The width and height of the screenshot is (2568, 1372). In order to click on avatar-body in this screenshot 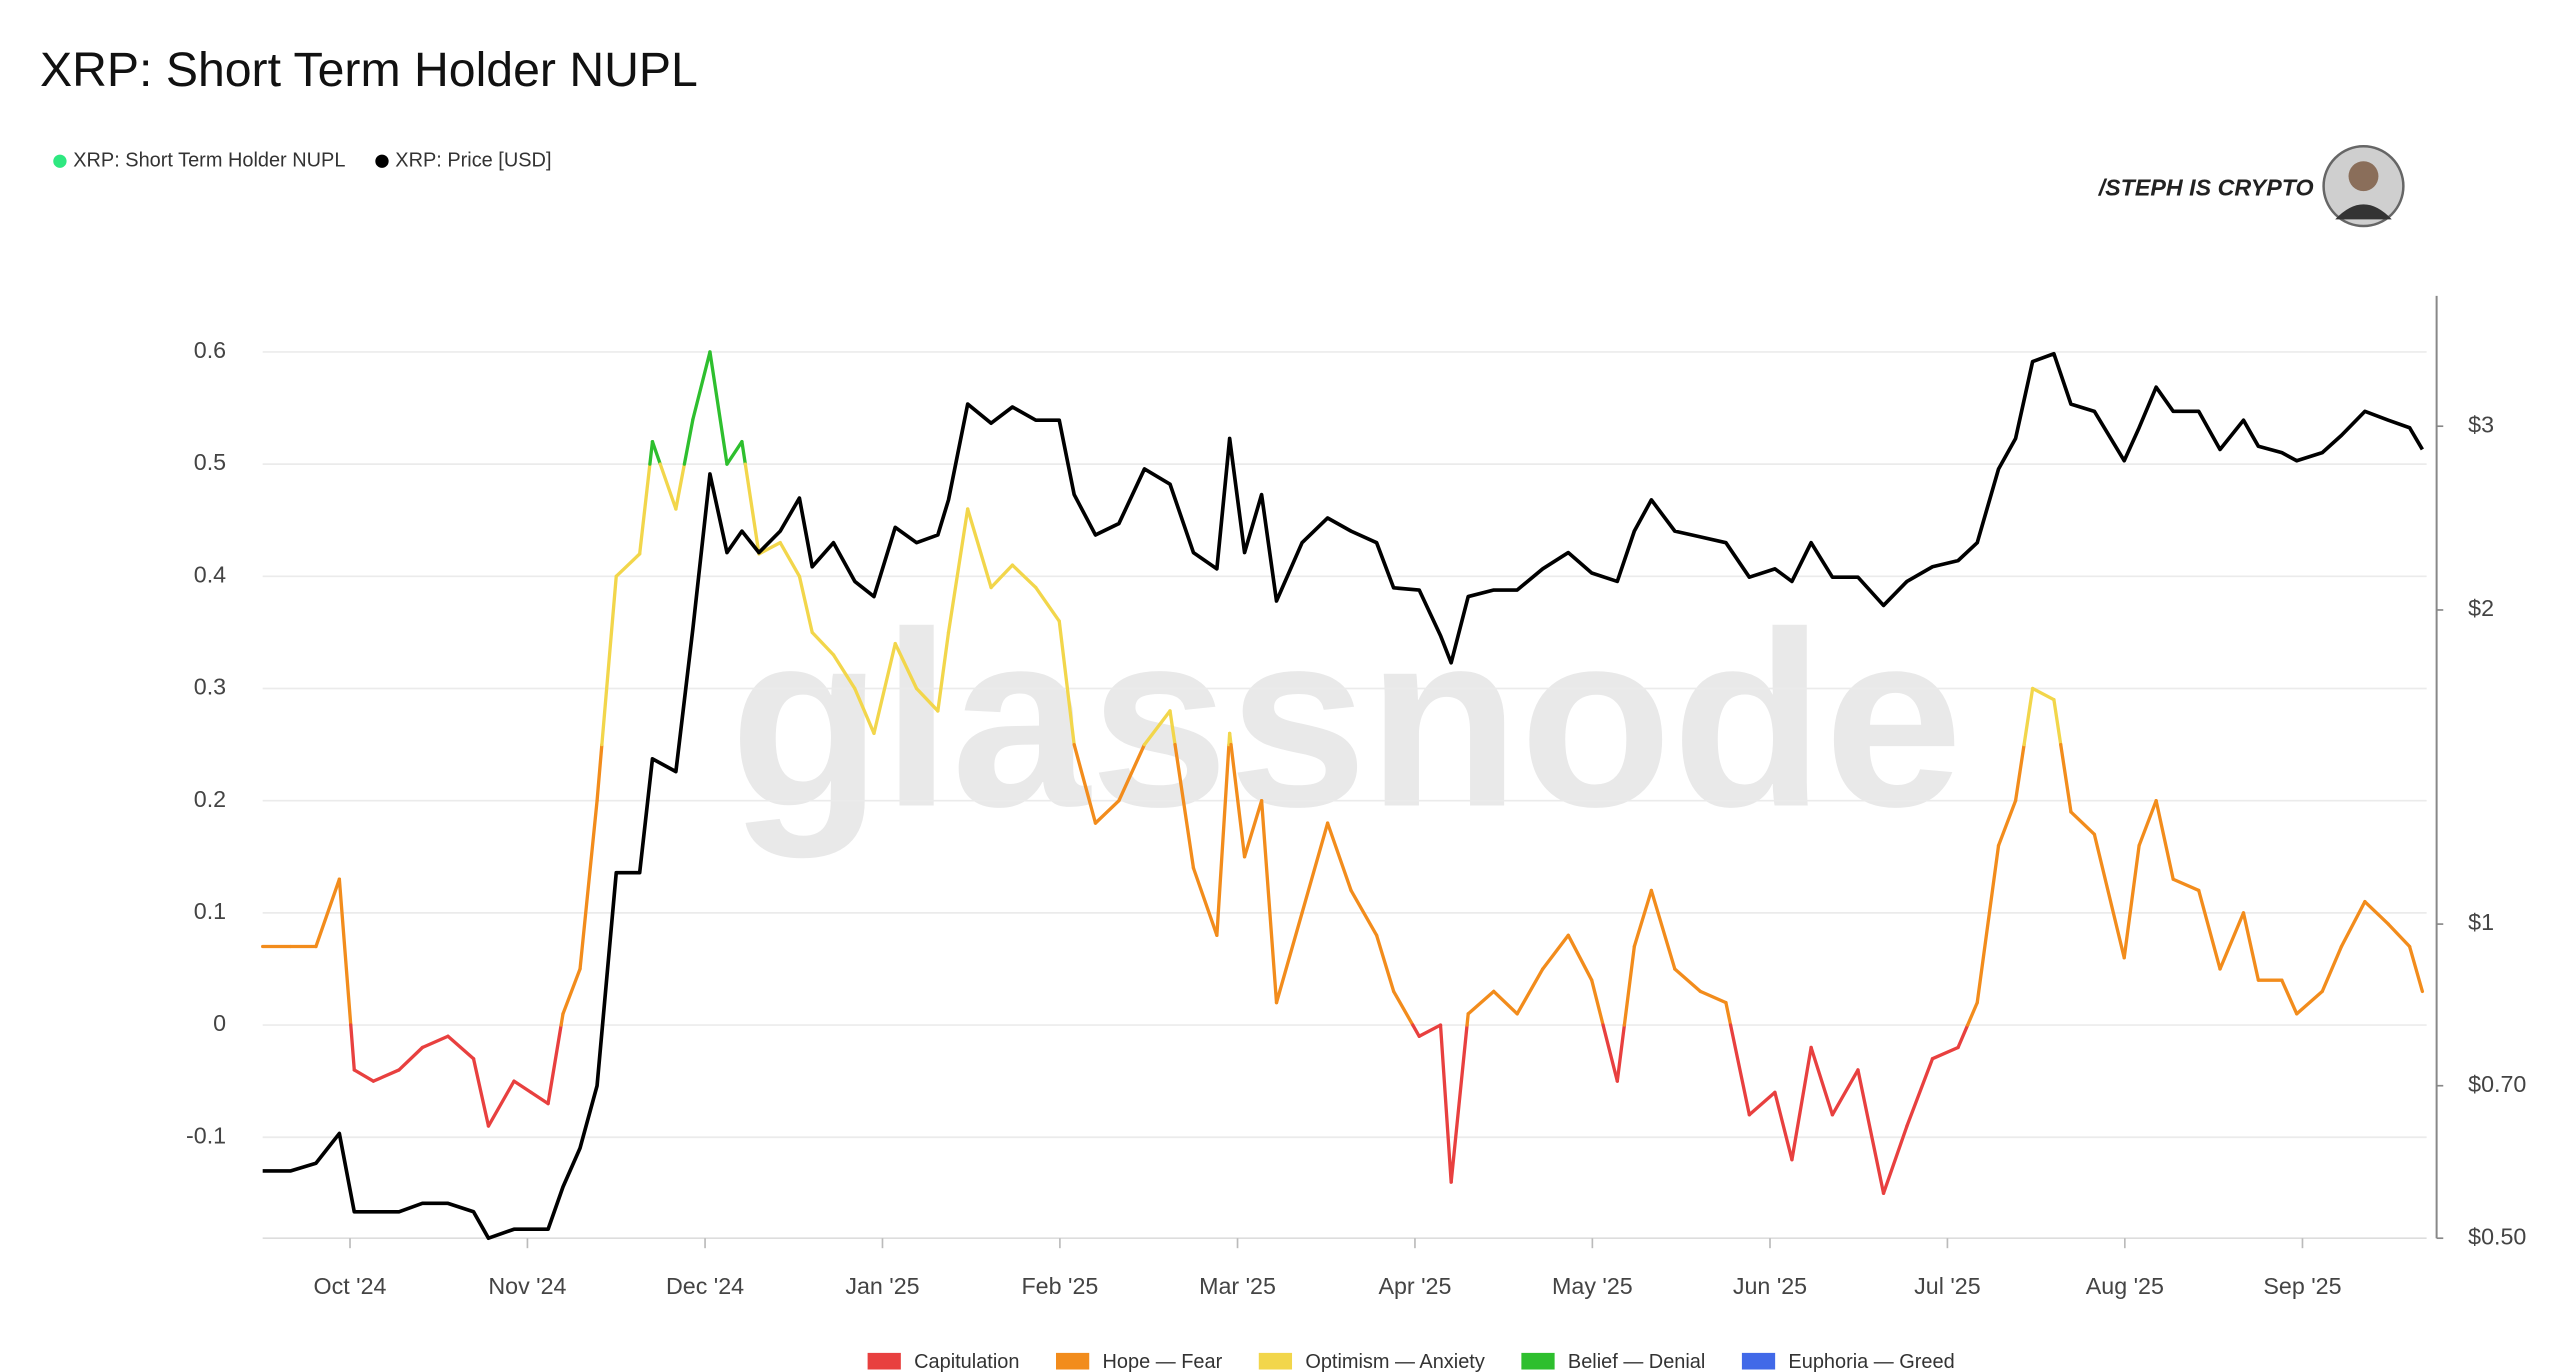, I will do `click(2363, 212)`.